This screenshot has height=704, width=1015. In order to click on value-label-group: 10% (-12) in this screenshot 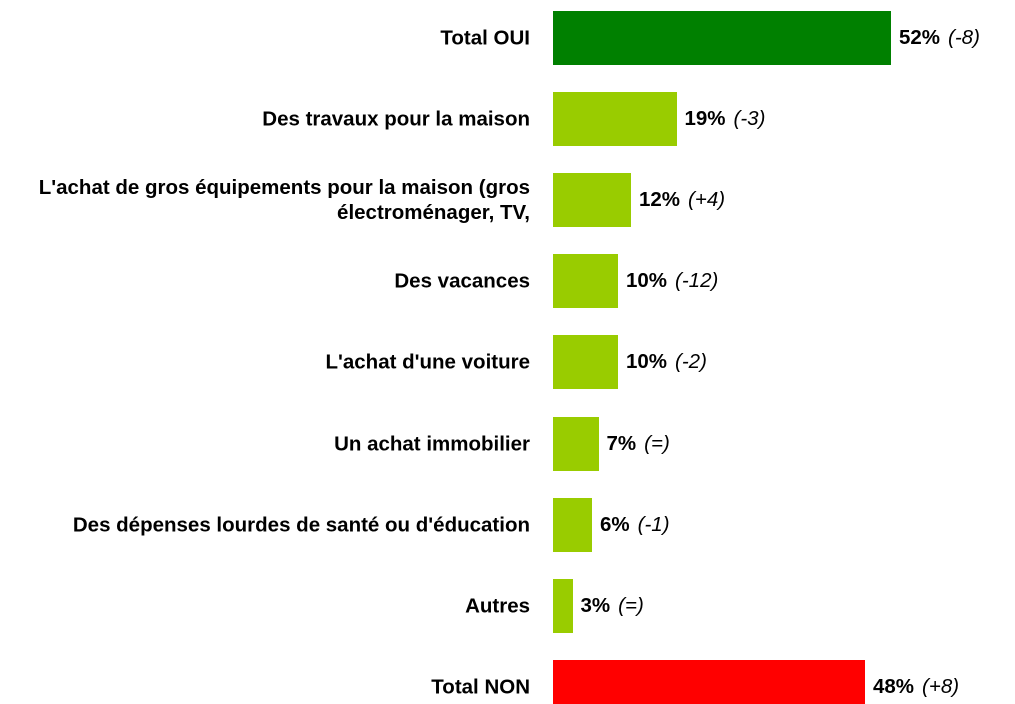, I will do `click(672, 281)`.